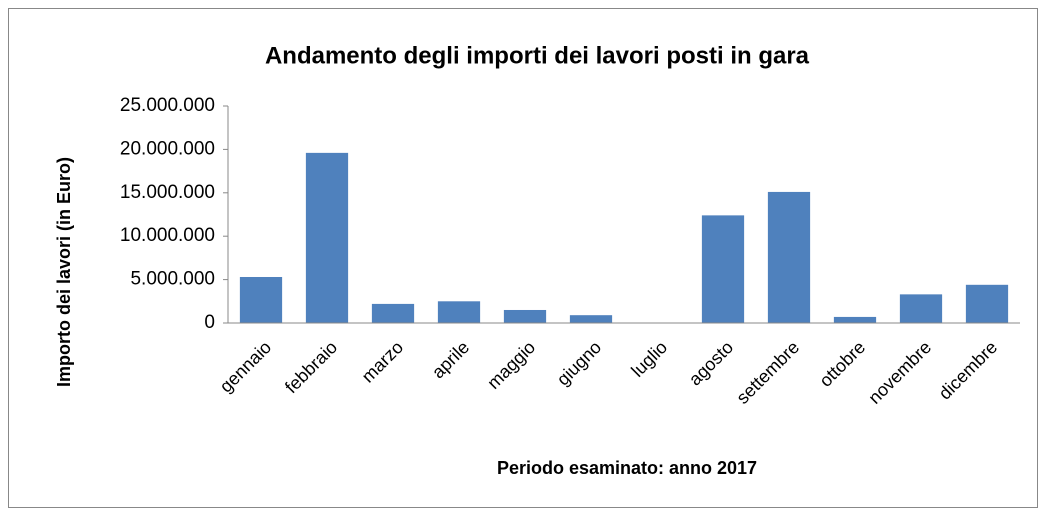 Image resolution: width=1046 pixels, height=508 pixels. What do you see at coordinates (627, 468) in the screenshot?
I see `x-axis-label: Periodo esaminato: anno 2017` at bounding box center [627, 468].